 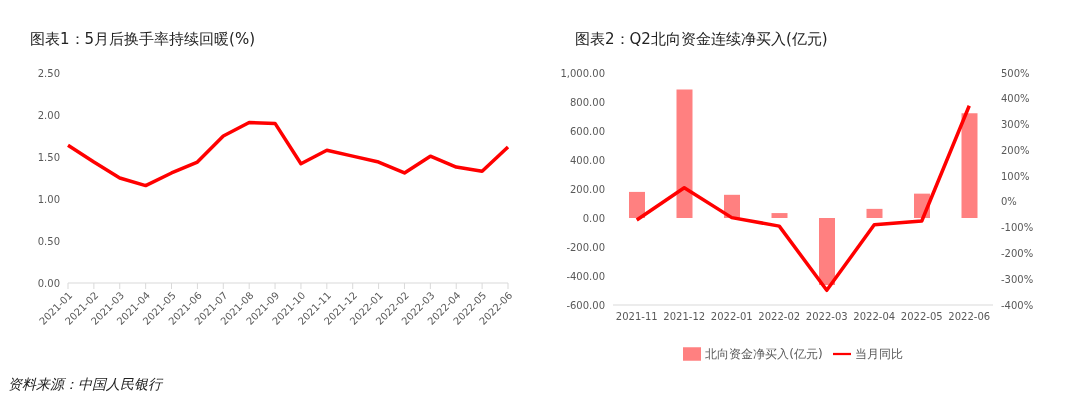 I want to click on y-tick-label: 200.00, so click(x=587, y=189).